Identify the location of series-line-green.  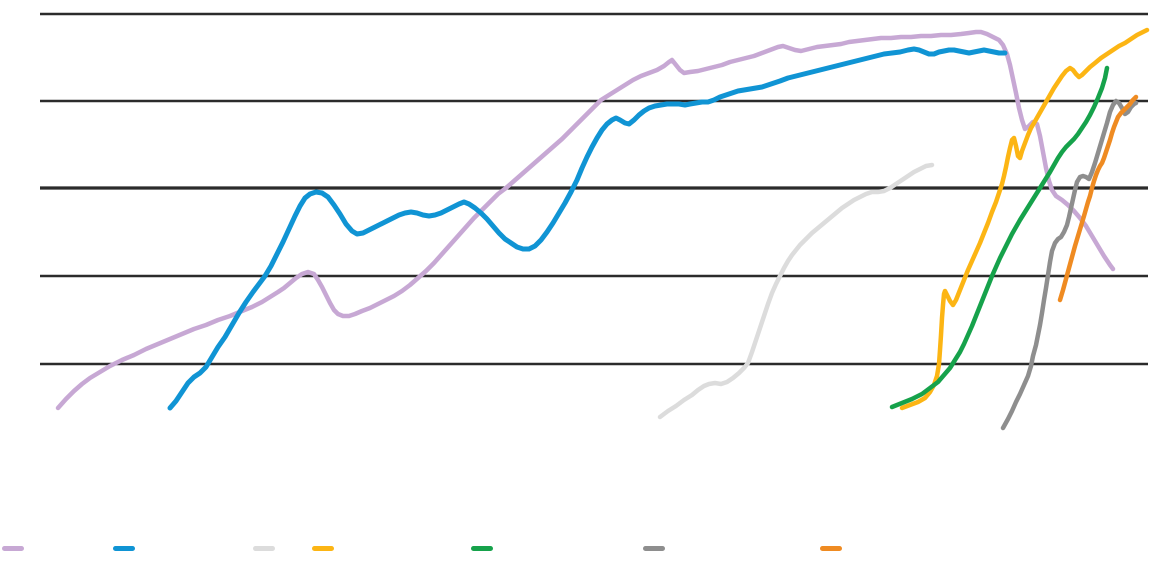
(999, 237).